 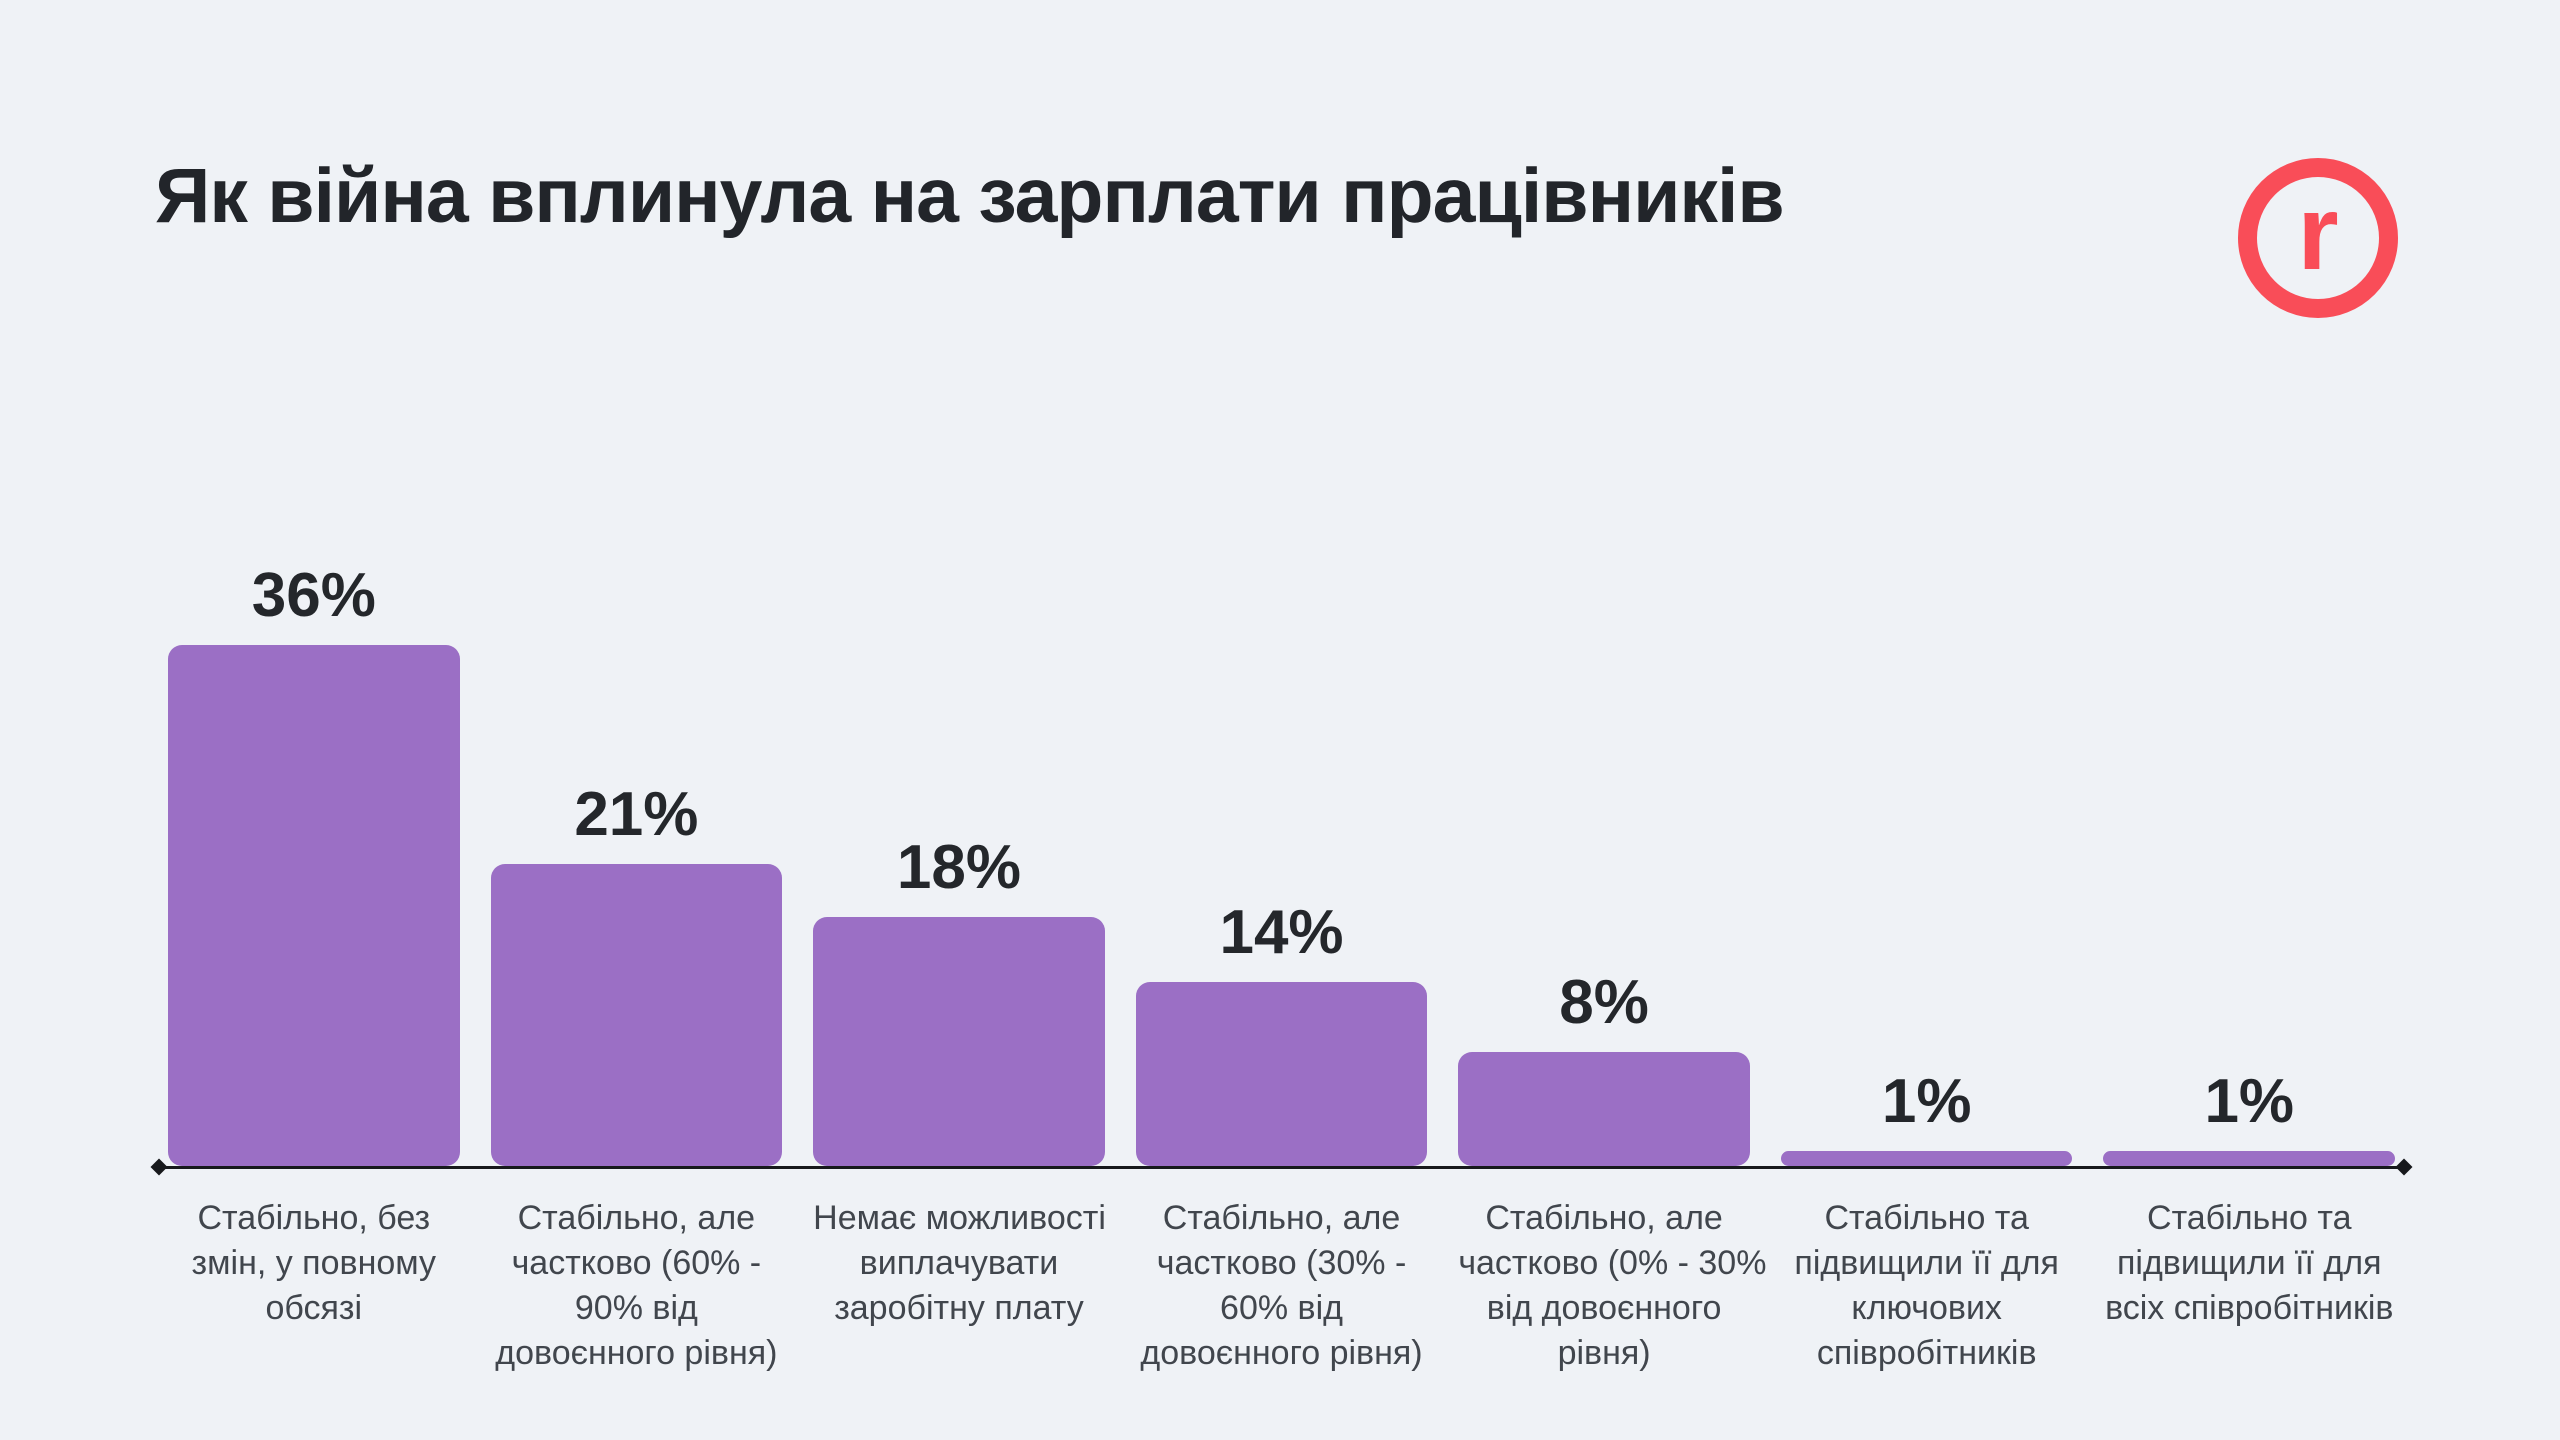 I want to click on axis-right-diamond-icon, so click(x=2404, y=1167).